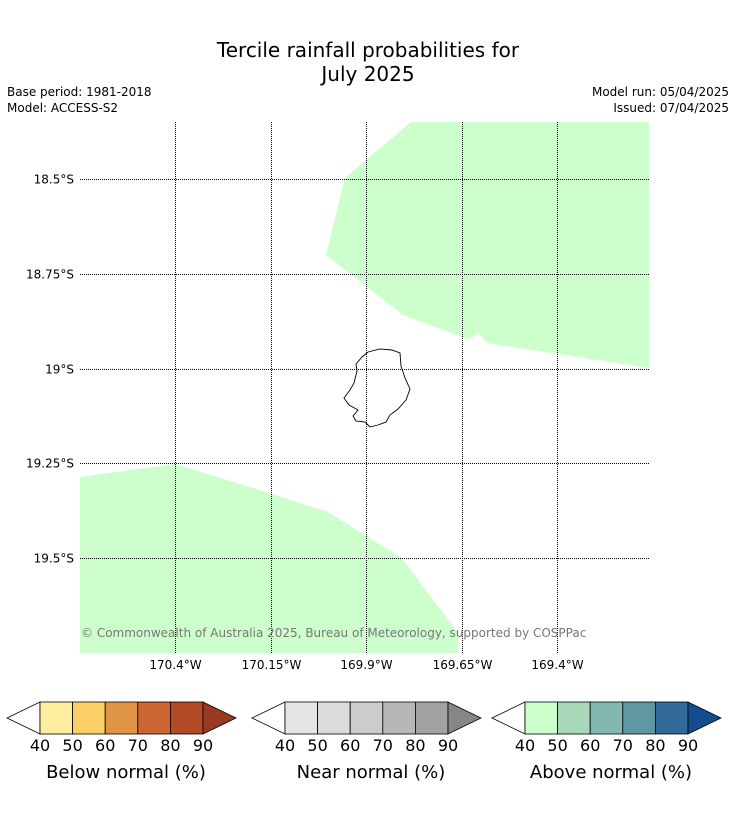  I want to click on base-period: Base period: 1981-2018, so click(79, 92).